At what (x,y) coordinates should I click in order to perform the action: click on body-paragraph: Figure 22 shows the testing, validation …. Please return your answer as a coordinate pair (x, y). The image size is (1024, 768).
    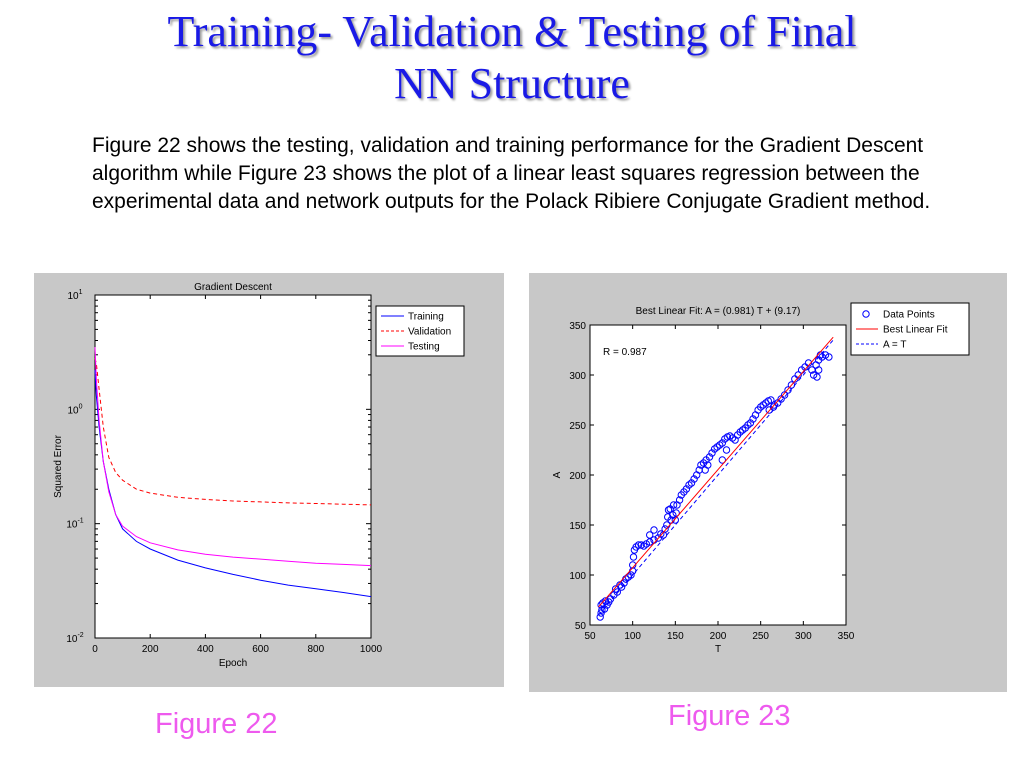
    Looking at the image, I should click on (511, 173).